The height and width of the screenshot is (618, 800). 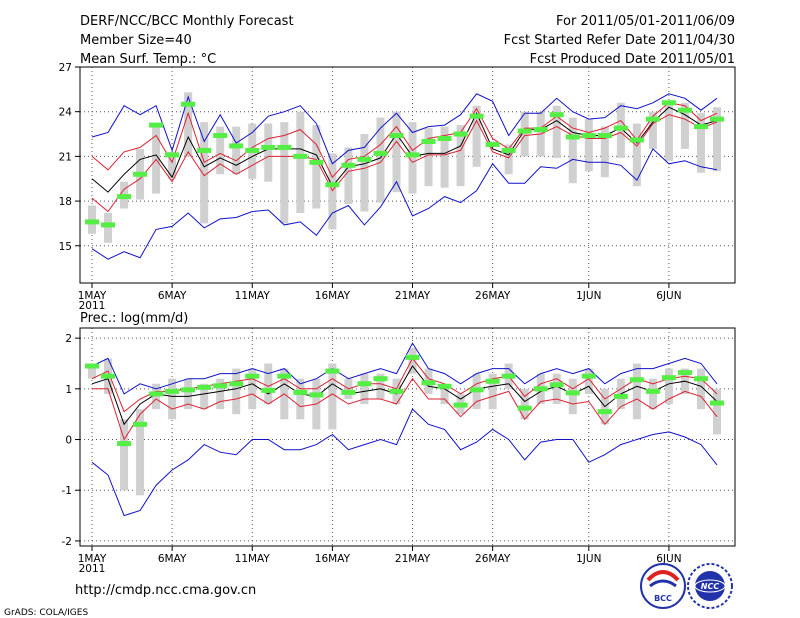 What do you see at coordinates (663, 598) in the screenshot?
I see `bcc-logo-text: BCC` at bounding box center [663, 598].